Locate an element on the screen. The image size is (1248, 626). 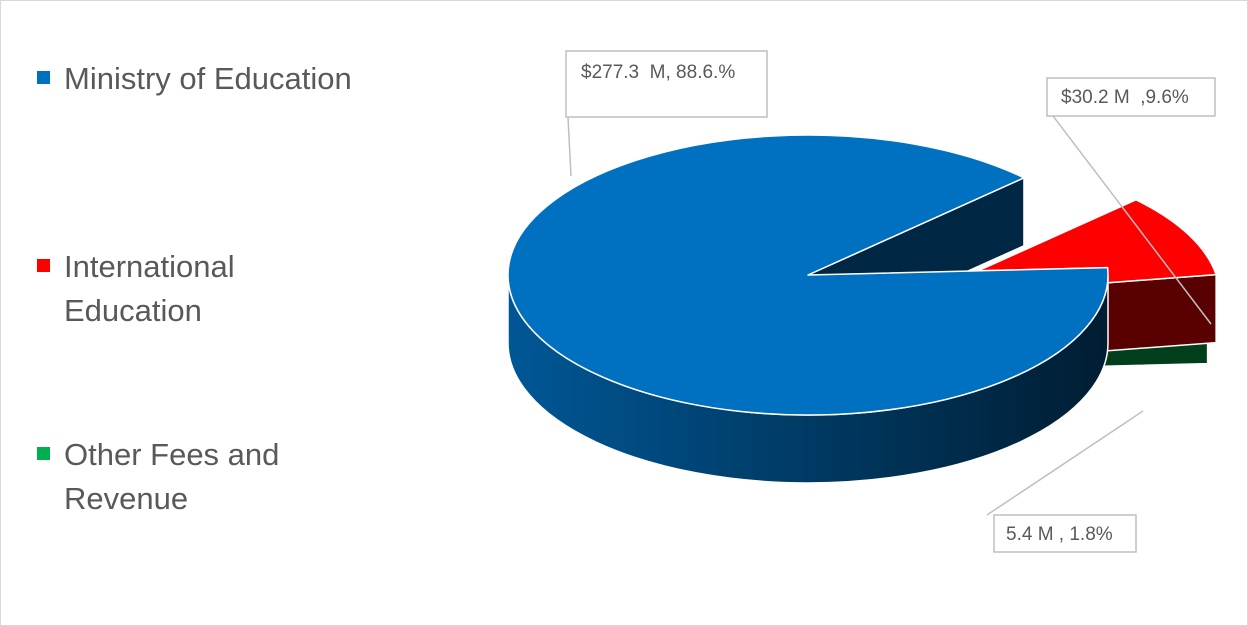
data-label-box-other-fees-and-revenue is located at coordinates (1065, 533).